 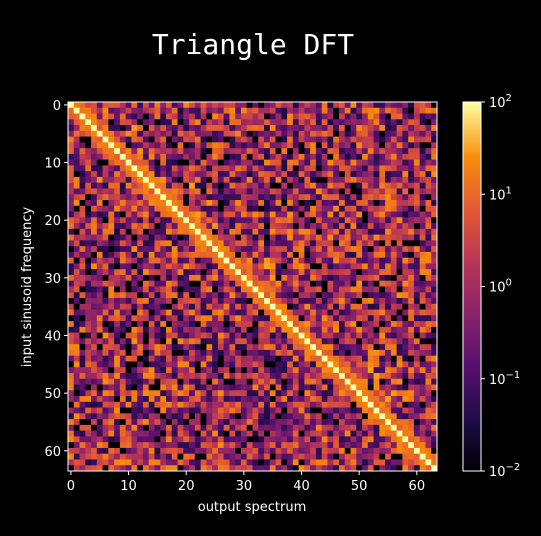 What do you see at coordinates (504, 379) in the screenshot?
I see `colorbar-tick-label: 10−1` at bounding box center [504, 379].